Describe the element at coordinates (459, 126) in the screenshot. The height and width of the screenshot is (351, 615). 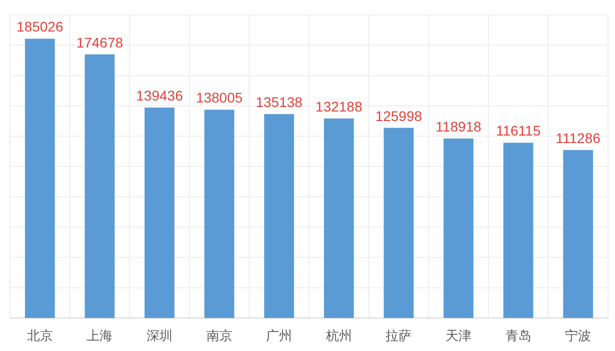
I see `data-label: 118918` at that location.